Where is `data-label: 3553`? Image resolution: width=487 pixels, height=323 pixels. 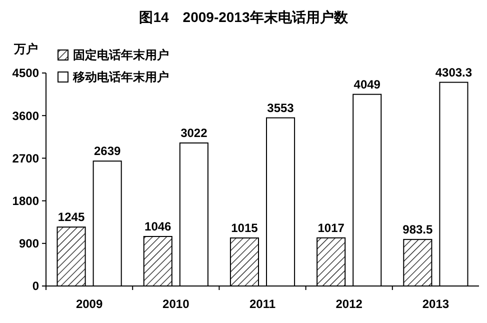 data-label: 3553 is located at coordinates (280, 107).